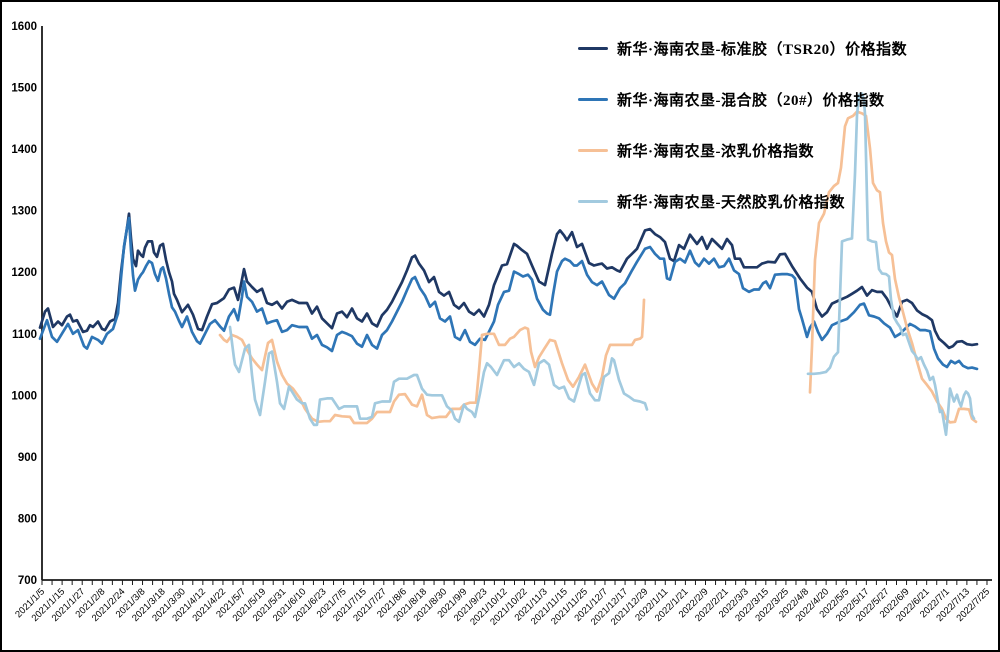  Describe the element at coordinates (27, 519) in the screenshot. I see `y-axis-tick-label: 800` at that location.